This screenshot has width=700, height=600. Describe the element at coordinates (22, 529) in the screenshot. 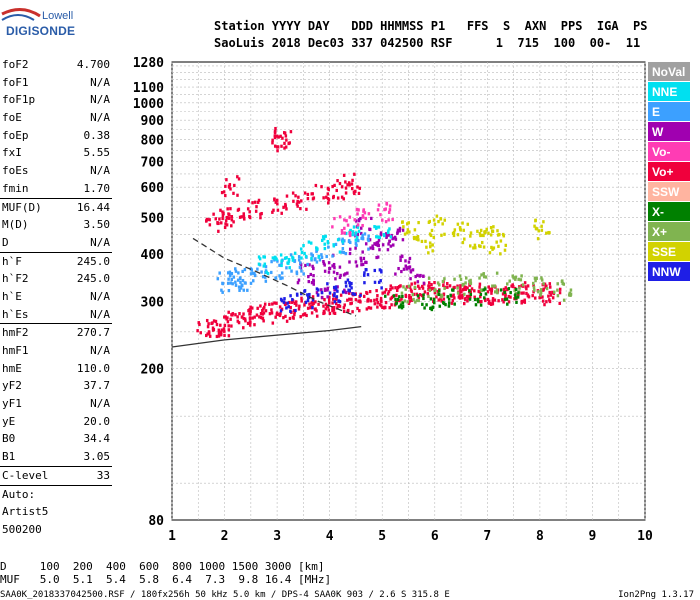

I see `auto-code: 500200` at that location.